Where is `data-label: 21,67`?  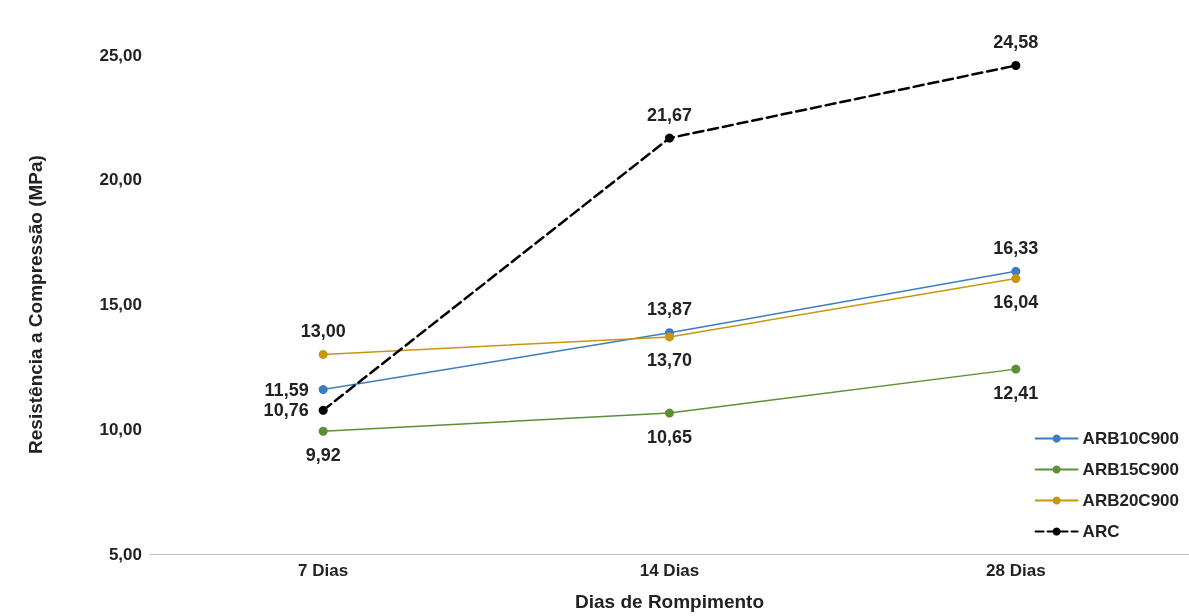
data-label: 21,67 is located at coordinates (669, 114).